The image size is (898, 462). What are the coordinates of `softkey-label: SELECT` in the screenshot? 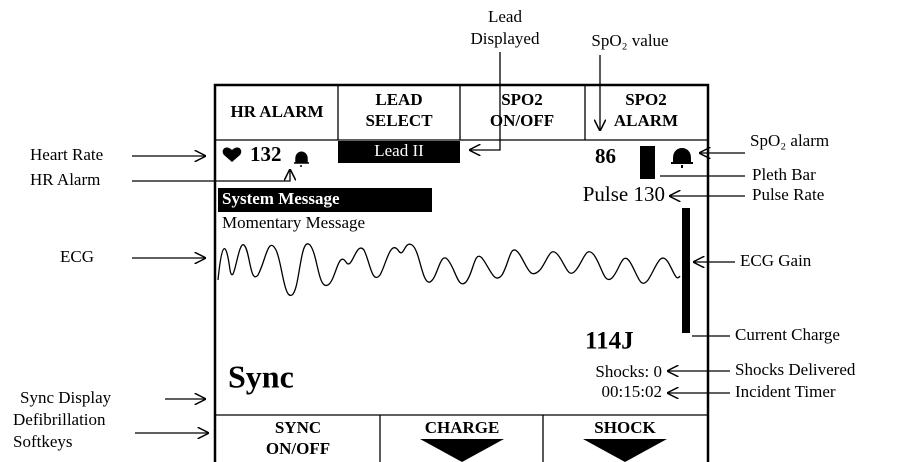 It's located at (399, 120).